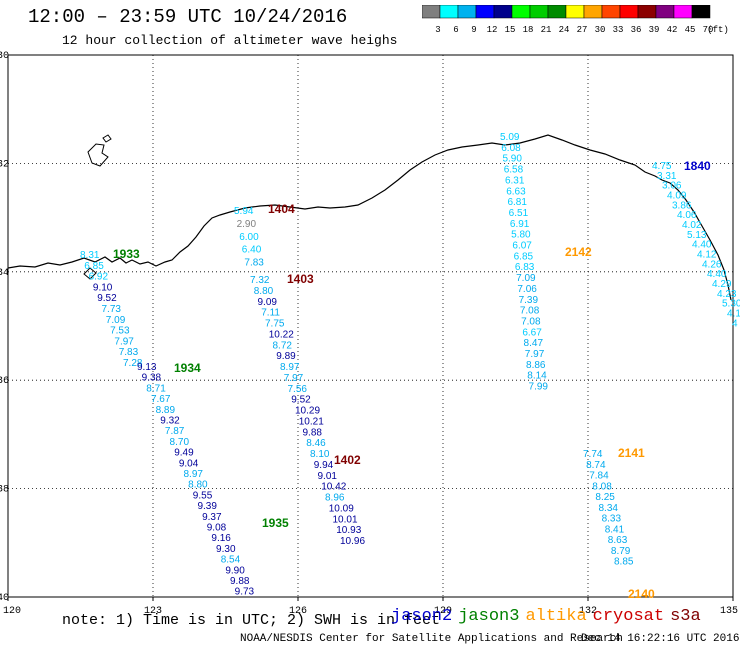 The width and height of the screenshot is (740, 650). I want to click on swh-value: 7.73, so click(112, 309).